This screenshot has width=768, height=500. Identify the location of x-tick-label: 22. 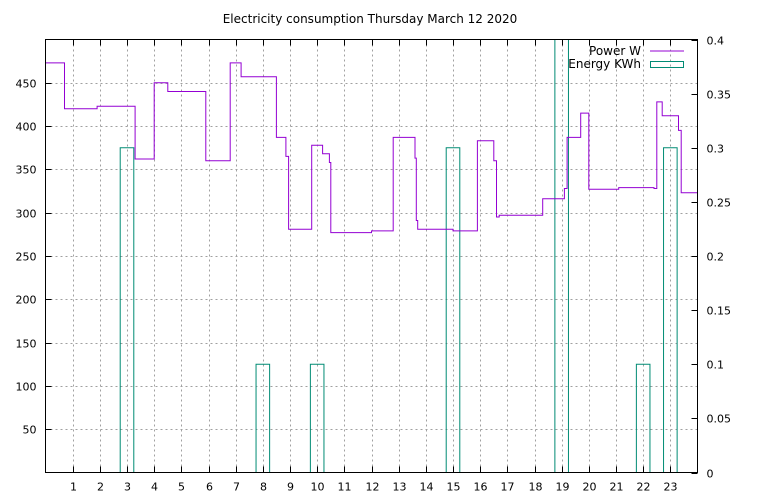
(644, 487).